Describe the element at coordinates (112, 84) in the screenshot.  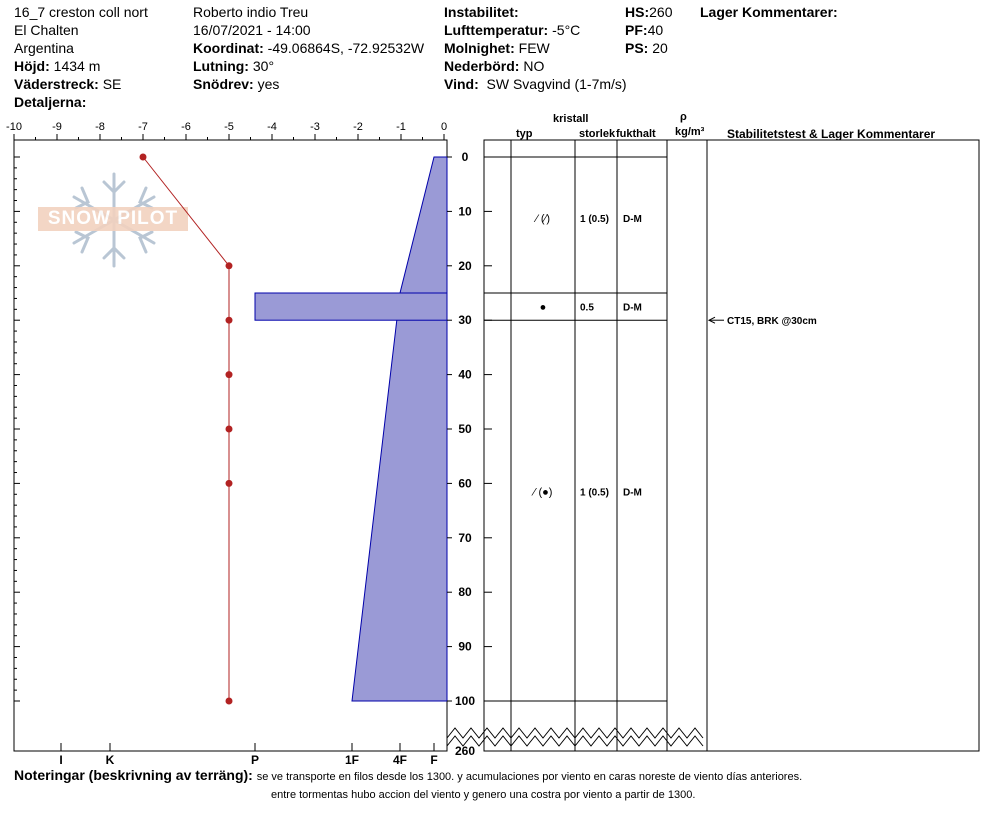
I see `aspect-value: SE` at that location.